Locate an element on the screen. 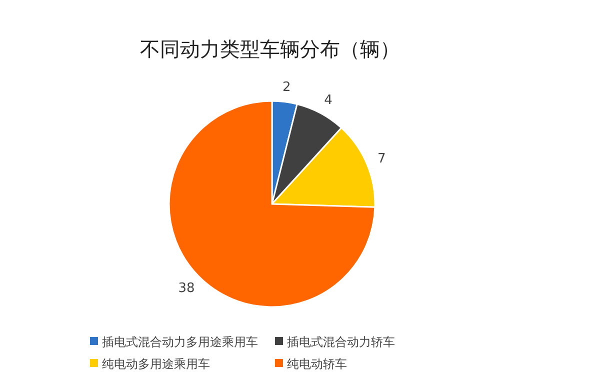 The width and height of the screenshot is (600, 392). title: 不同动力类型车辆分布（辆） is located at coordinates (270, 49).